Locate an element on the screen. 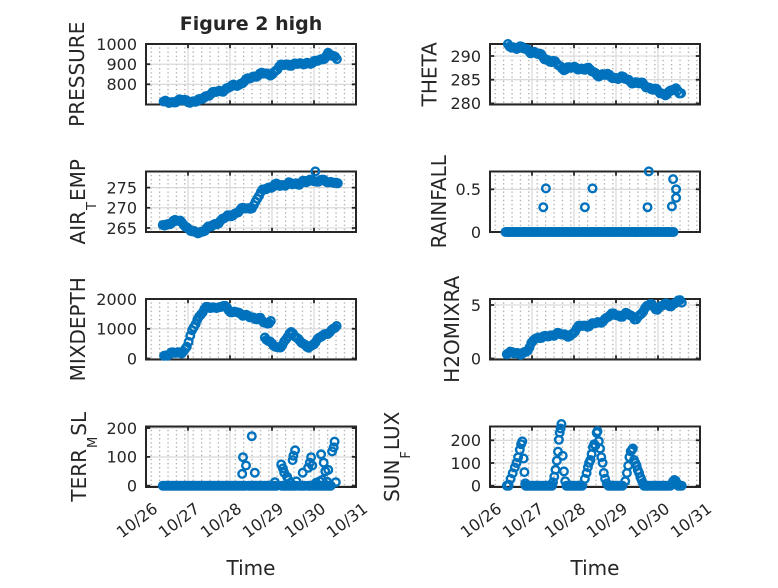  svg-text: H2OMIXRA is located at coordinates (452, 328).